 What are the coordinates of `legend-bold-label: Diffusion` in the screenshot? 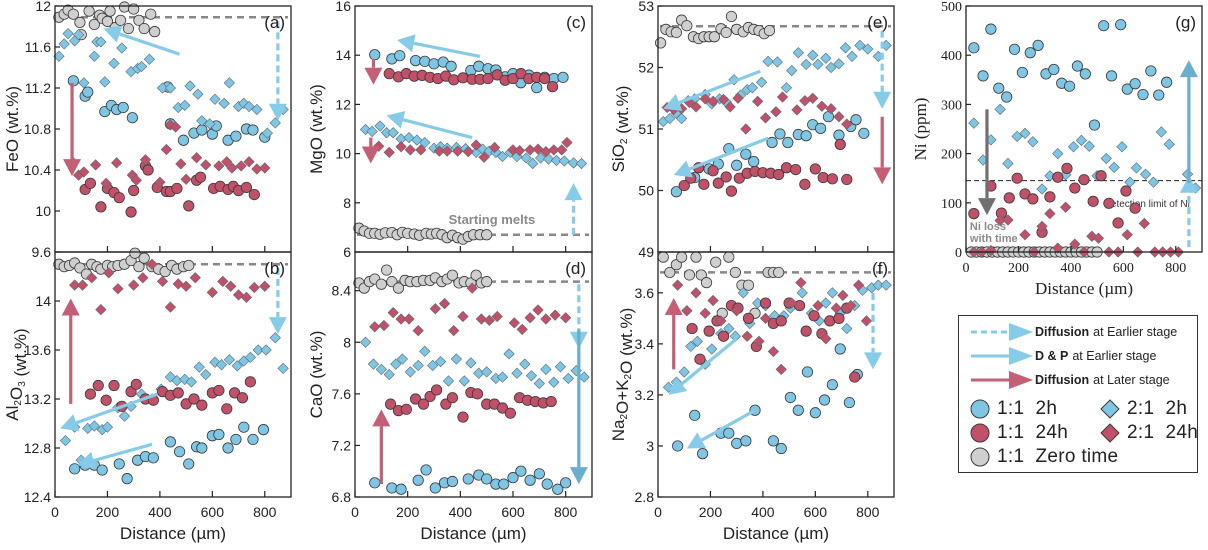 It's located at (1062, 332).